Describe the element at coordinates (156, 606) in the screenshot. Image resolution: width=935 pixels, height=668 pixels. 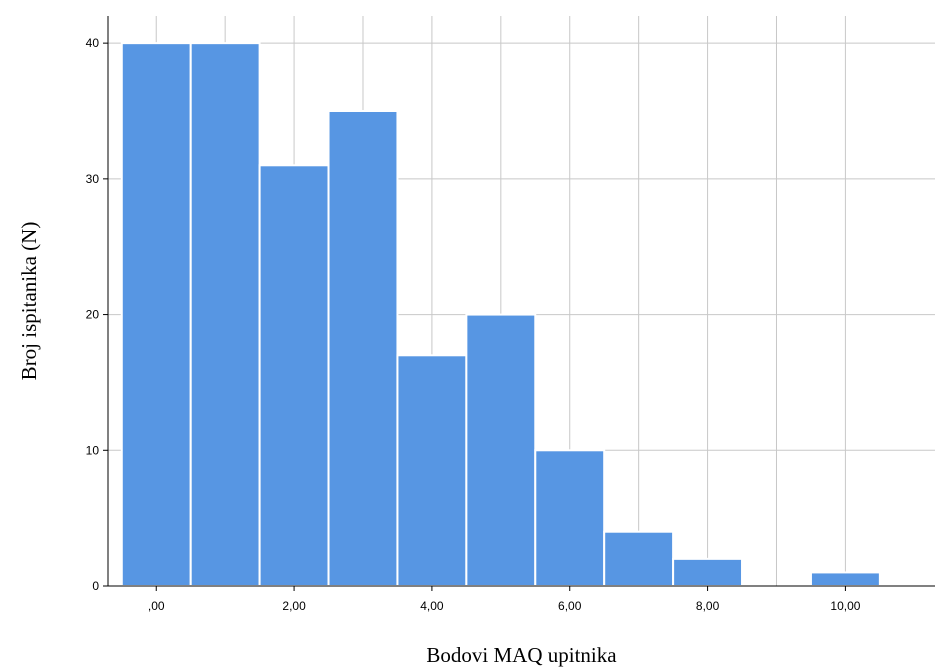
I see `x-tick-label: ,00` at that location.